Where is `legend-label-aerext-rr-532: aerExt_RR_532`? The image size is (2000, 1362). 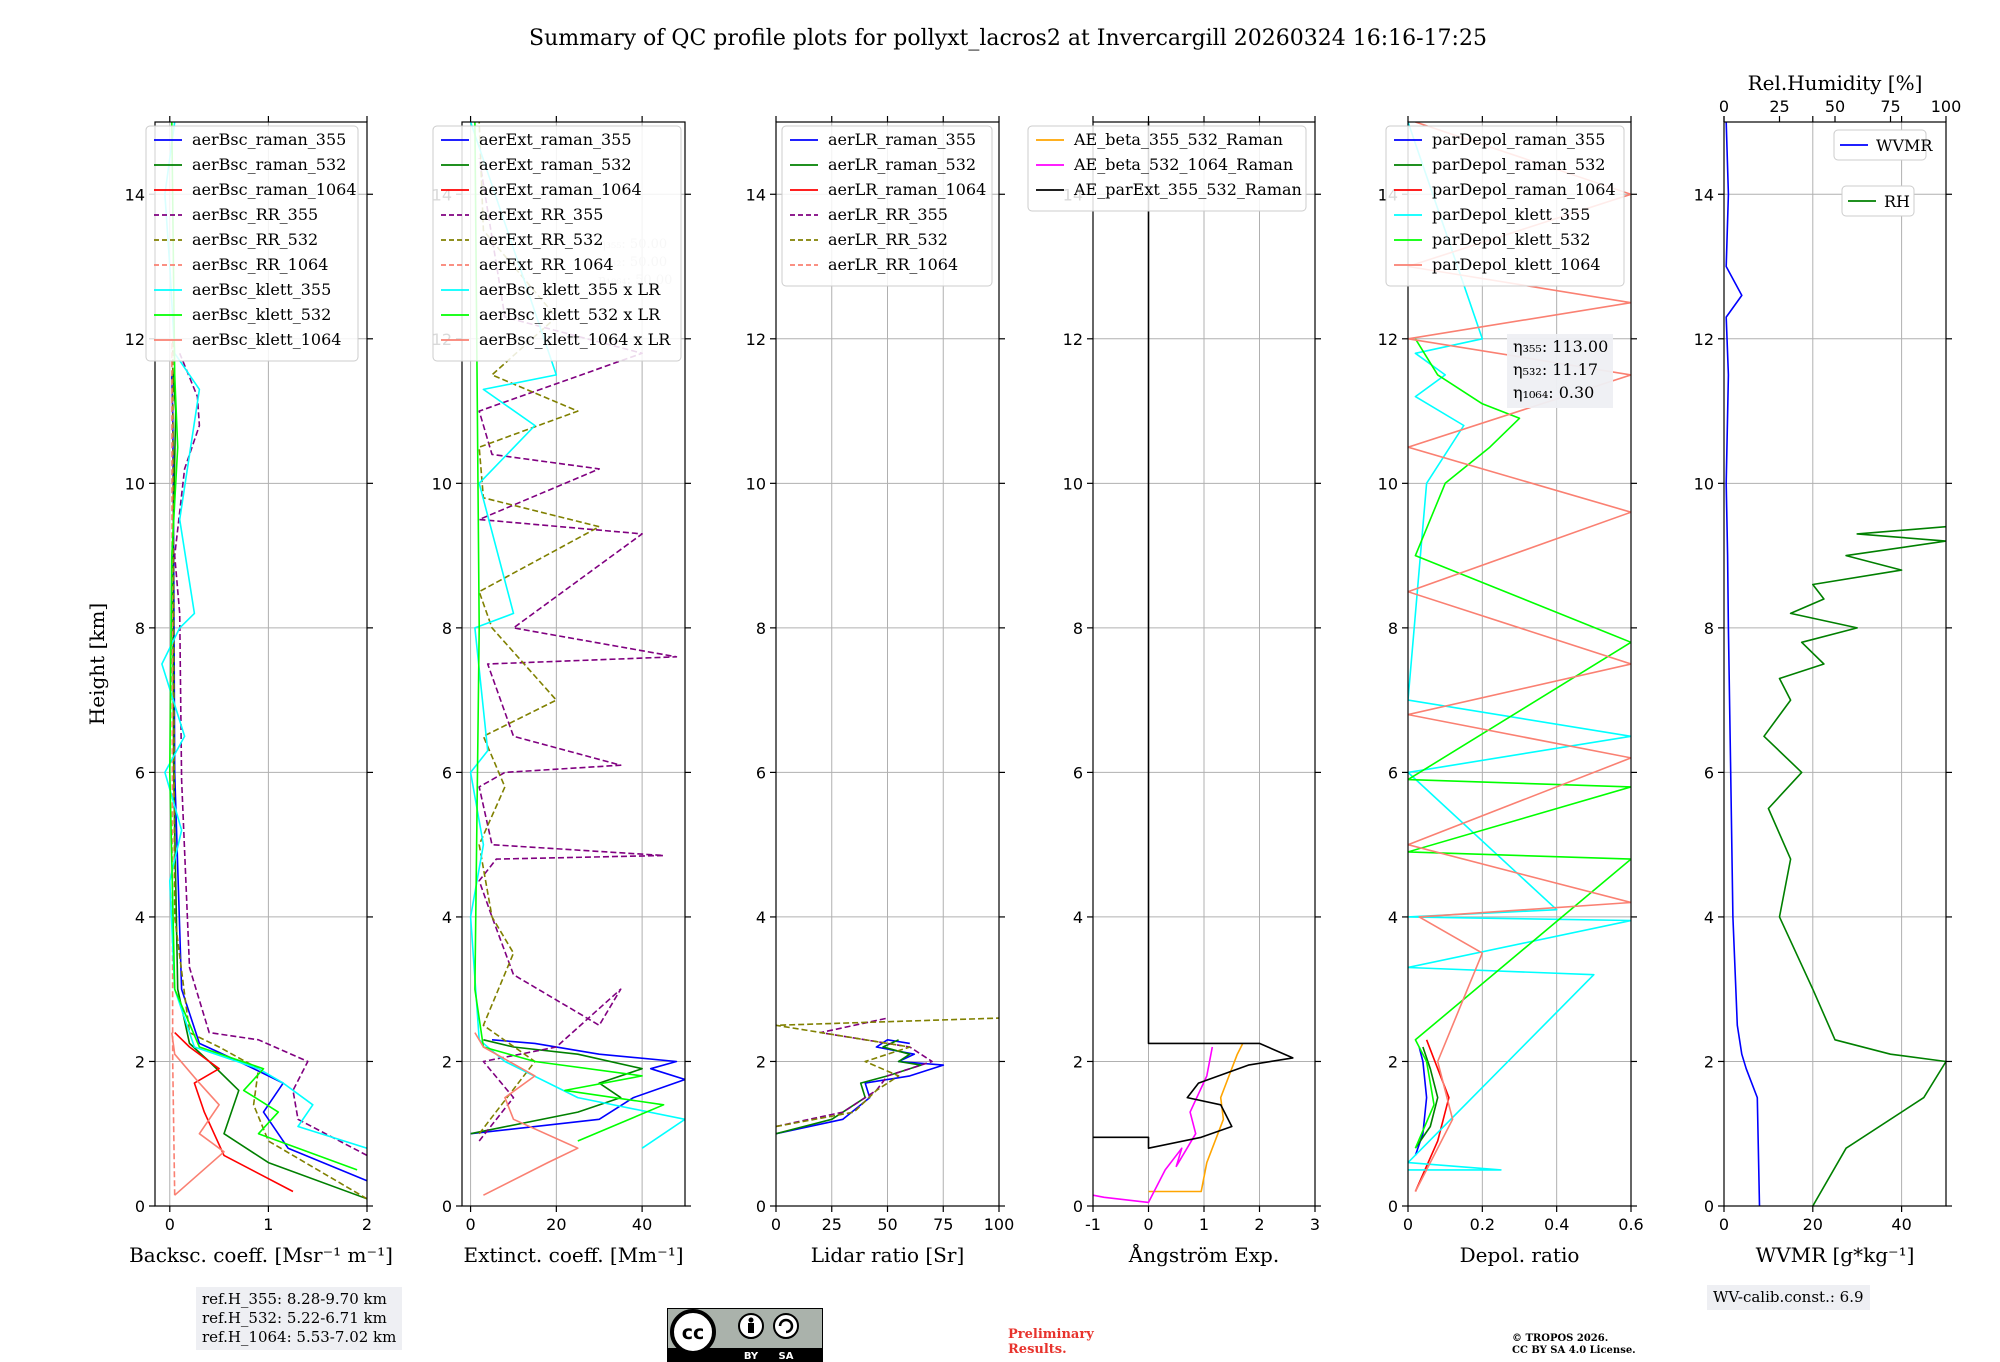 legend-label-aerext-rr-532: aerExt_RR_532 is located at coordinates (541, 239).